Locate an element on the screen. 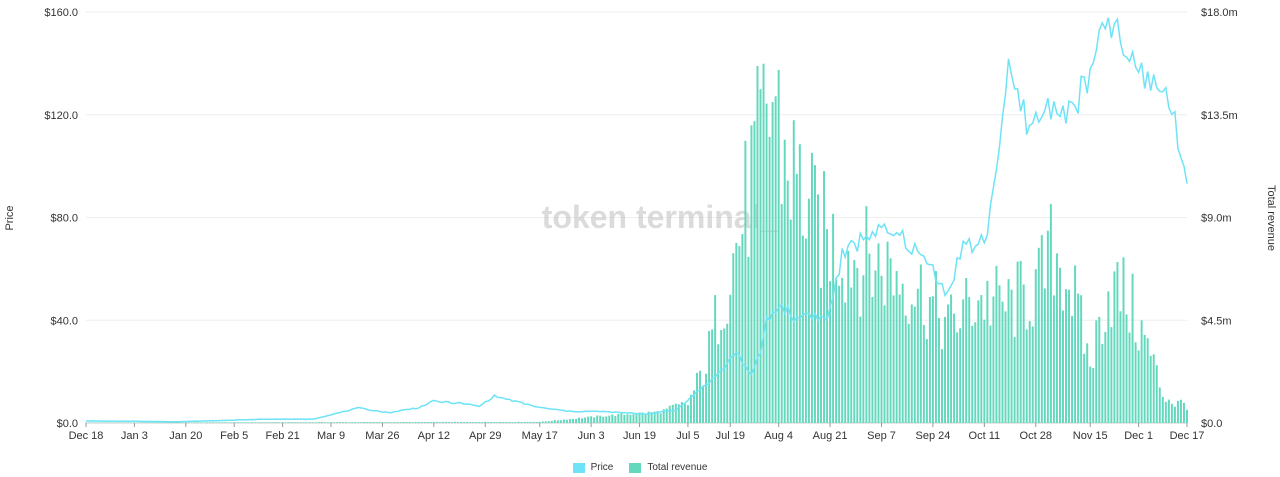 The image size is (1280, 477). x-tick-label: Oct 11 is located at coordinates (985, 436).